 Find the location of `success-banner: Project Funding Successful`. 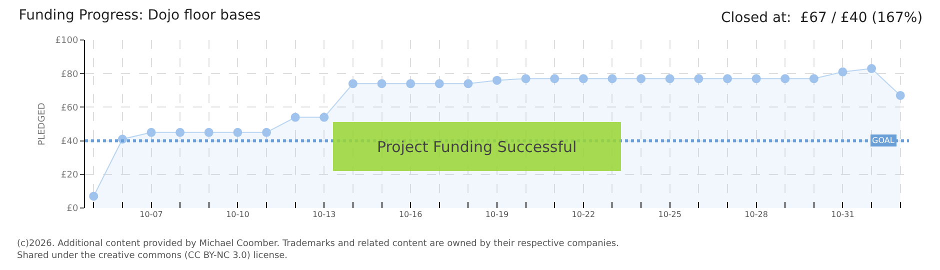

success-banner: Project Funding Successful is located at coordinates (476, 147).